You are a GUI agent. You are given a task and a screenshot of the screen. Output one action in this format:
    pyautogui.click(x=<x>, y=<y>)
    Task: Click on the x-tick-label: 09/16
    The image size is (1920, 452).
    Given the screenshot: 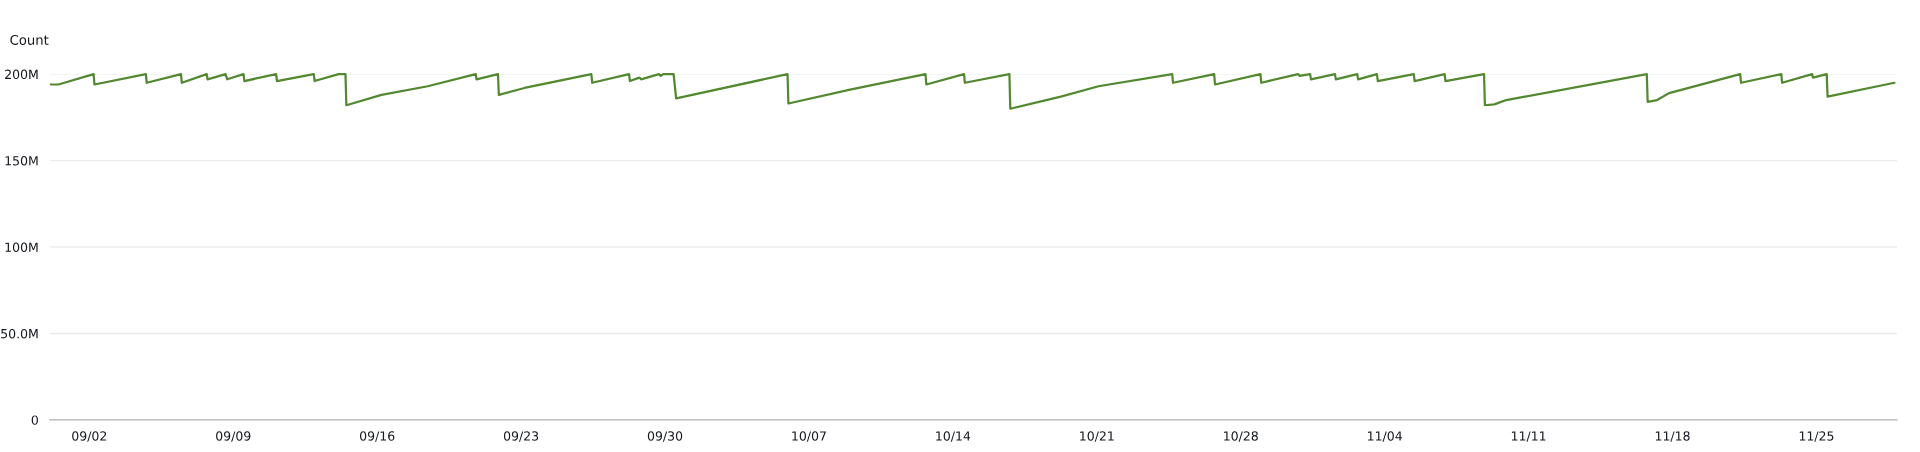 What is the action you would take?
    pyautogui.click(x=377, y=436)
    